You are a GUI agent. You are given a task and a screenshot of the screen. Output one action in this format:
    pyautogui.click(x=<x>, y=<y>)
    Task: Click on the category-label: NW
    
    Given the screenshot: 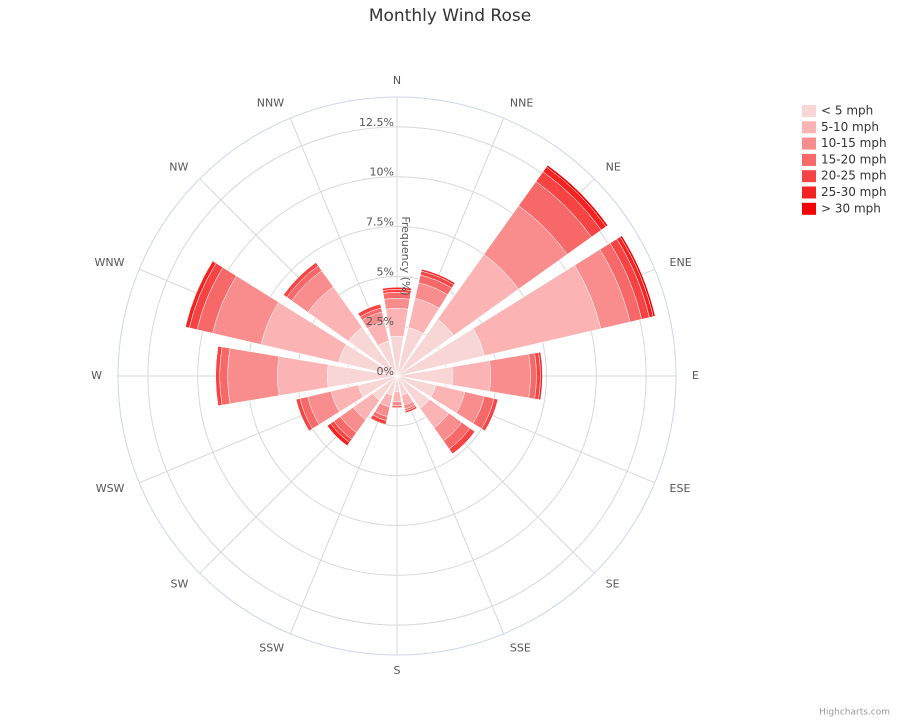 What is the action you would take?
    pyautogui.click(x=178, y=166)
    